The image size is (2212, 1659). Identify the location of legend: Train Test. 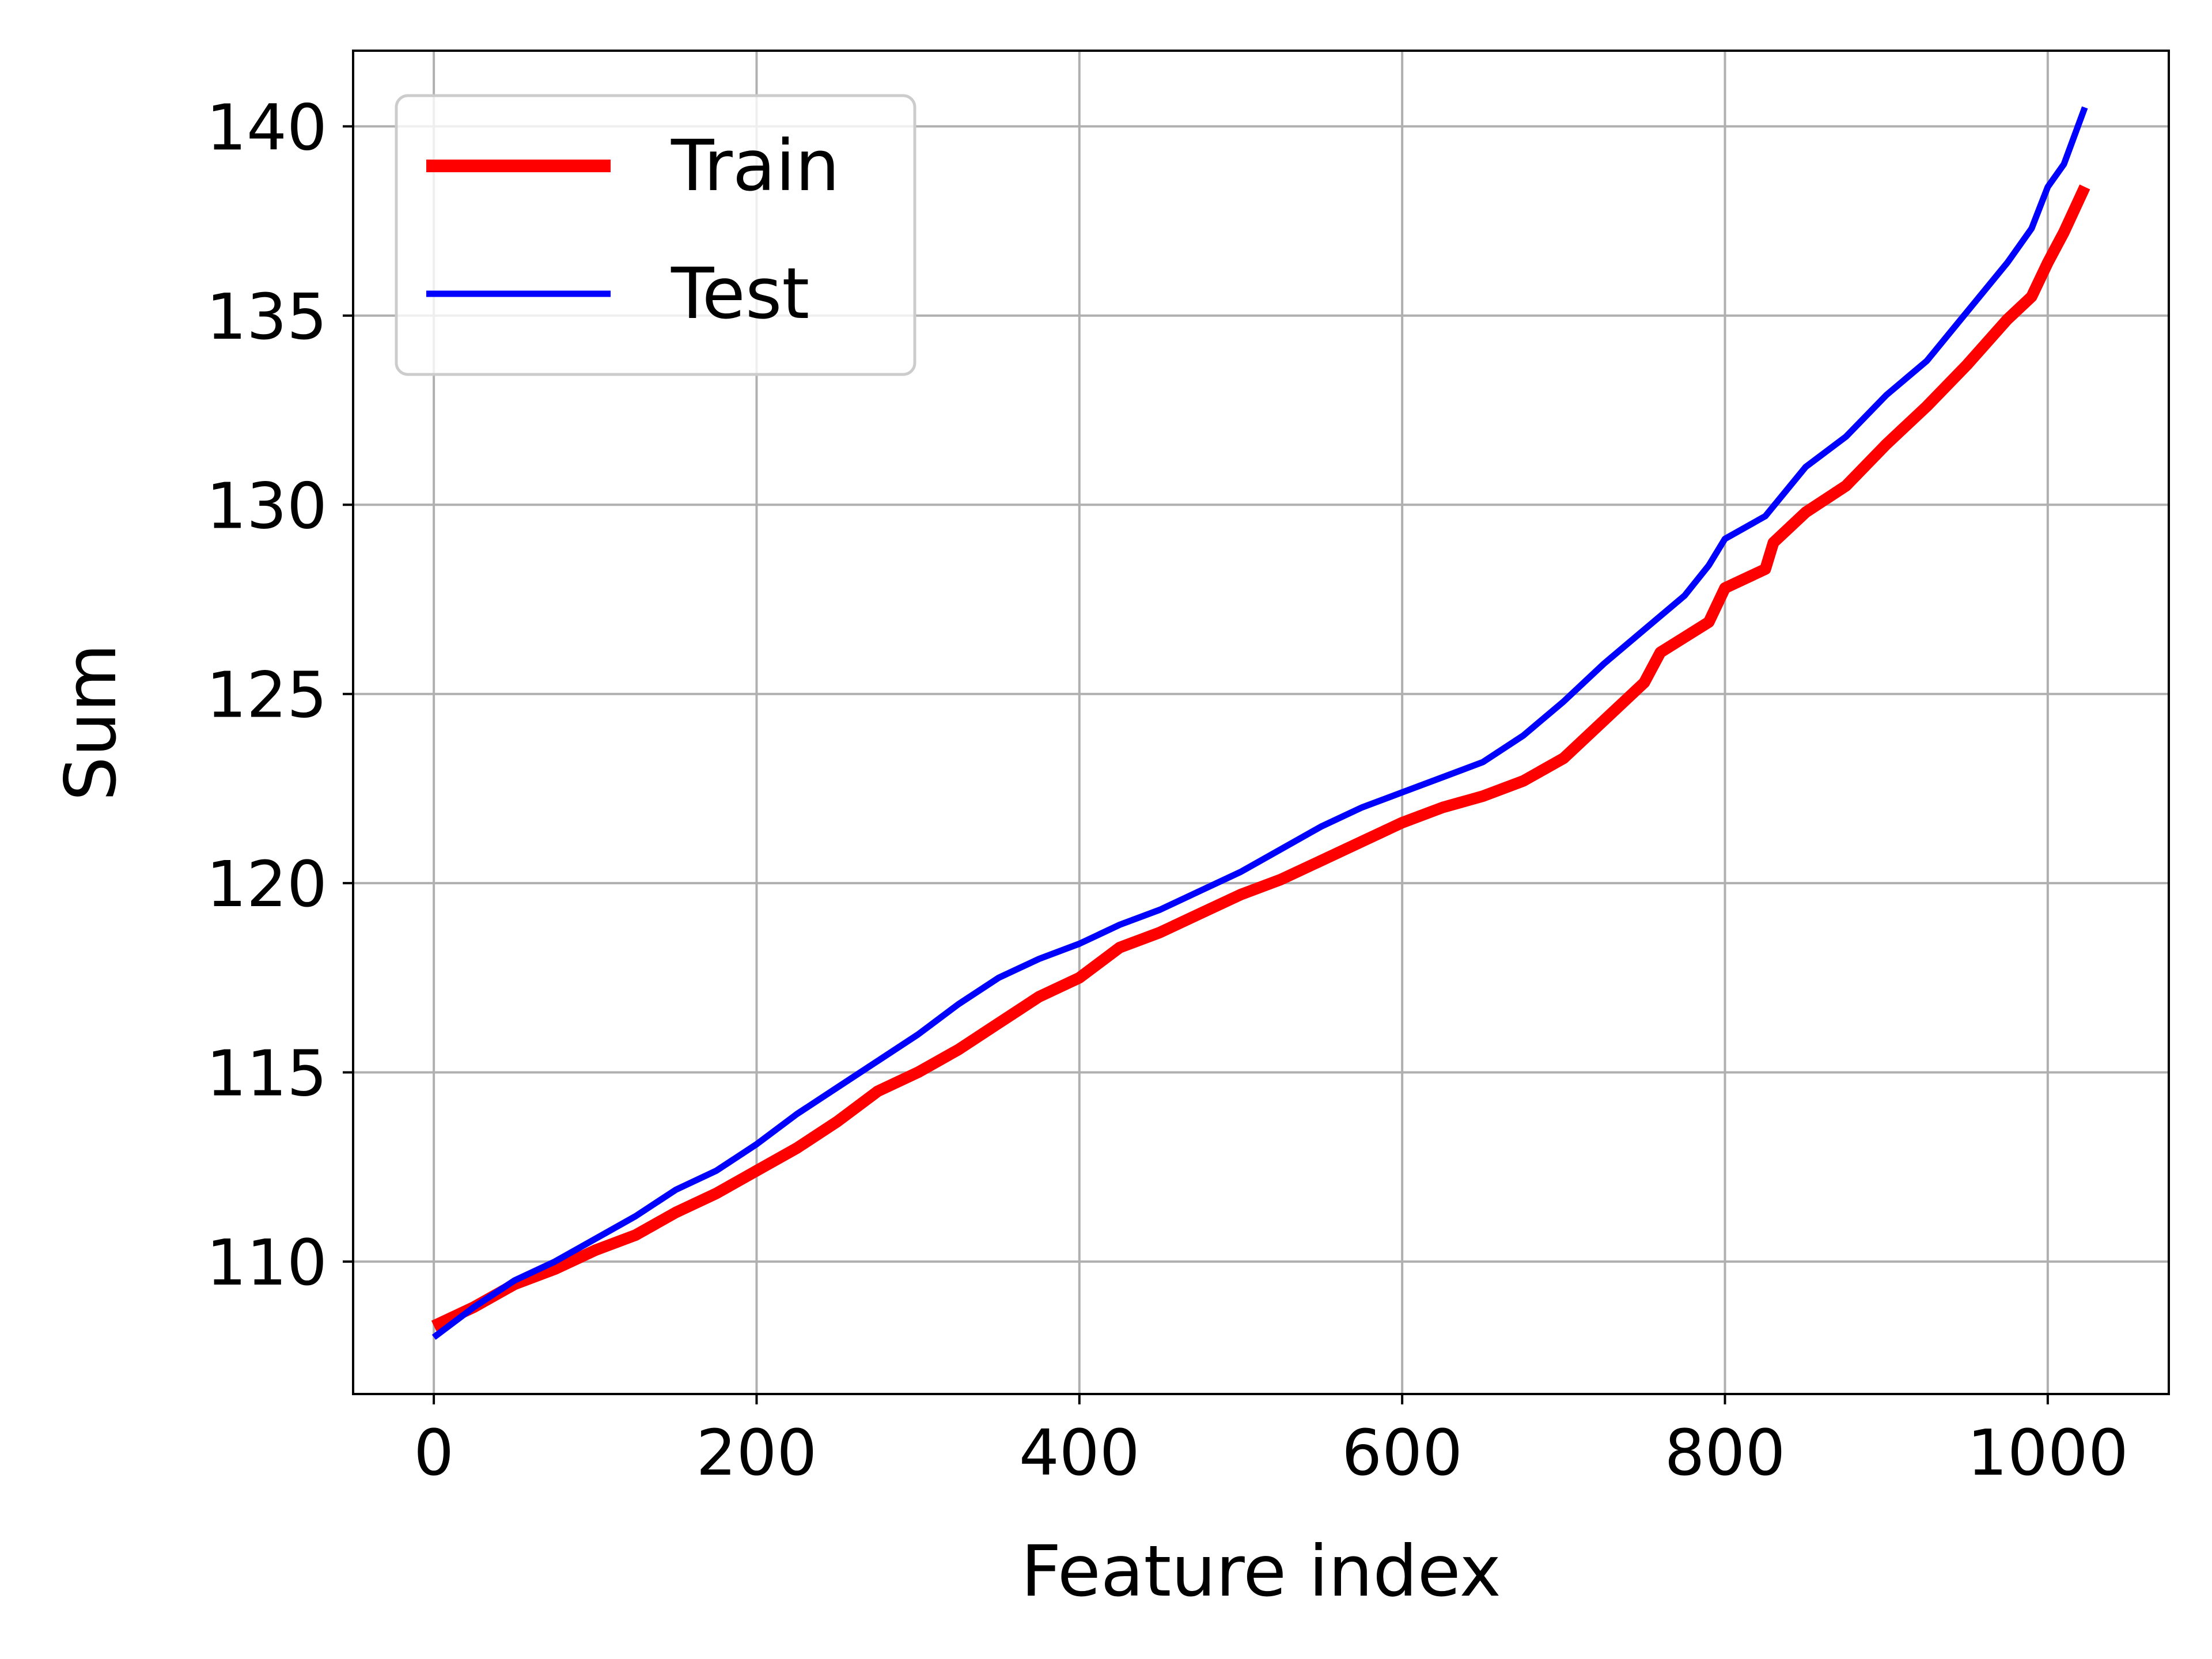
(655, 235).